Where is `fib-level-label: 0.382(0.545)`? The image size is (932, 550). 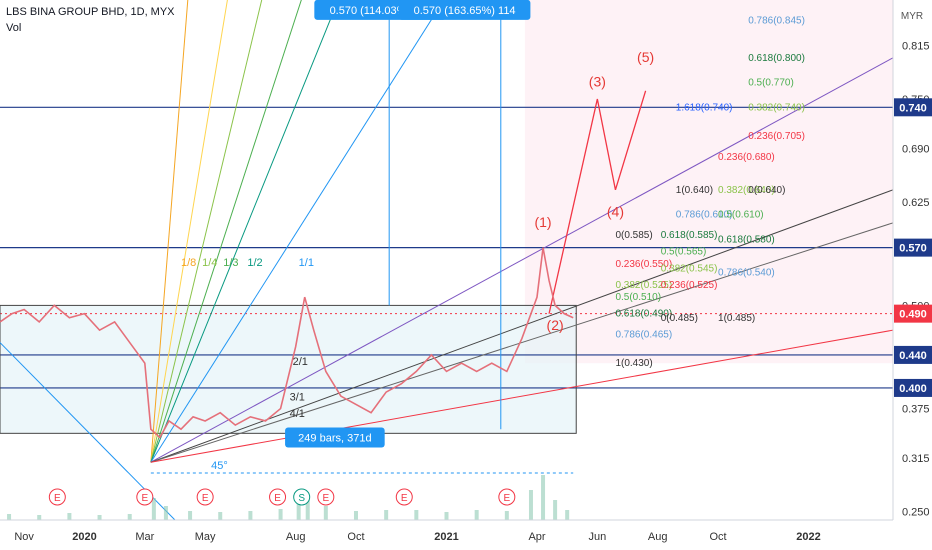 fib-level-label: 0.382(0.545) is located at coordinates (689, 268).